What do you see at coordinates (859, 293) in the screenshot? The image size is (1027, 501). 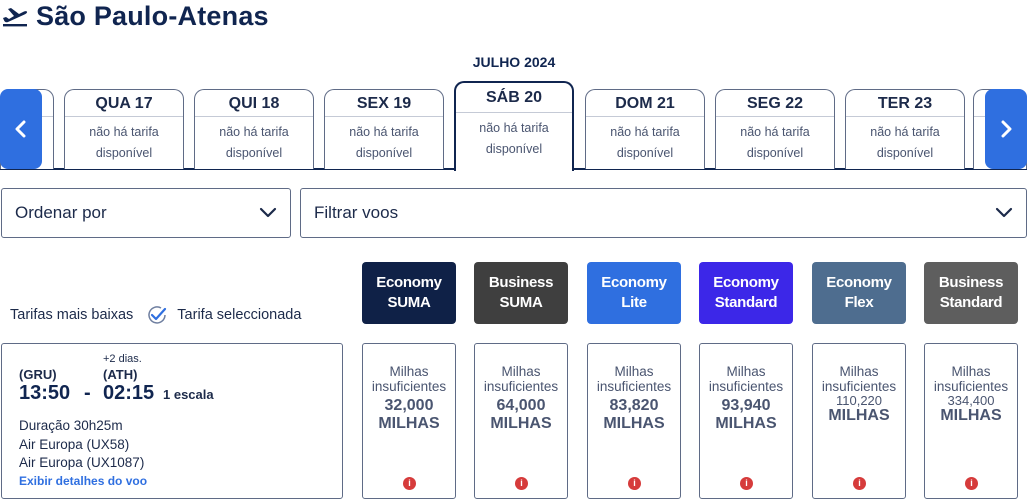 I see `fare-header-economy-flex: Economy Flex` at bounding box center [859, 293].